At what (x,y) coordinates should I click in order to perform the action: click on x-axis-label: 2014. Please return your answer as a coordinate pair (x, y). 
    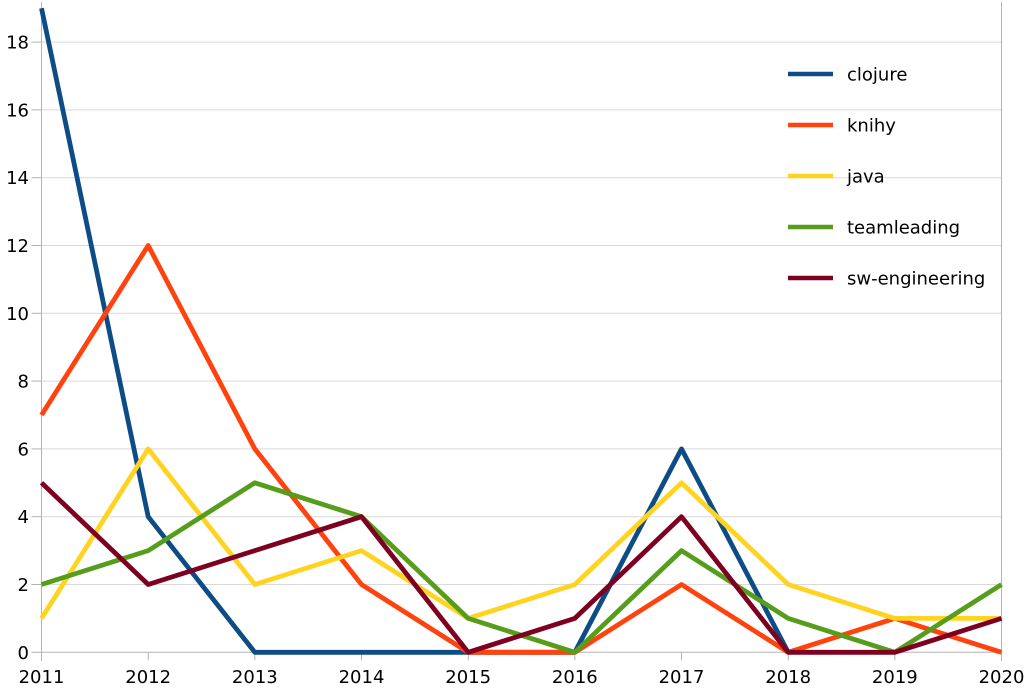
    Looking at the image, I should click on (362, 677).